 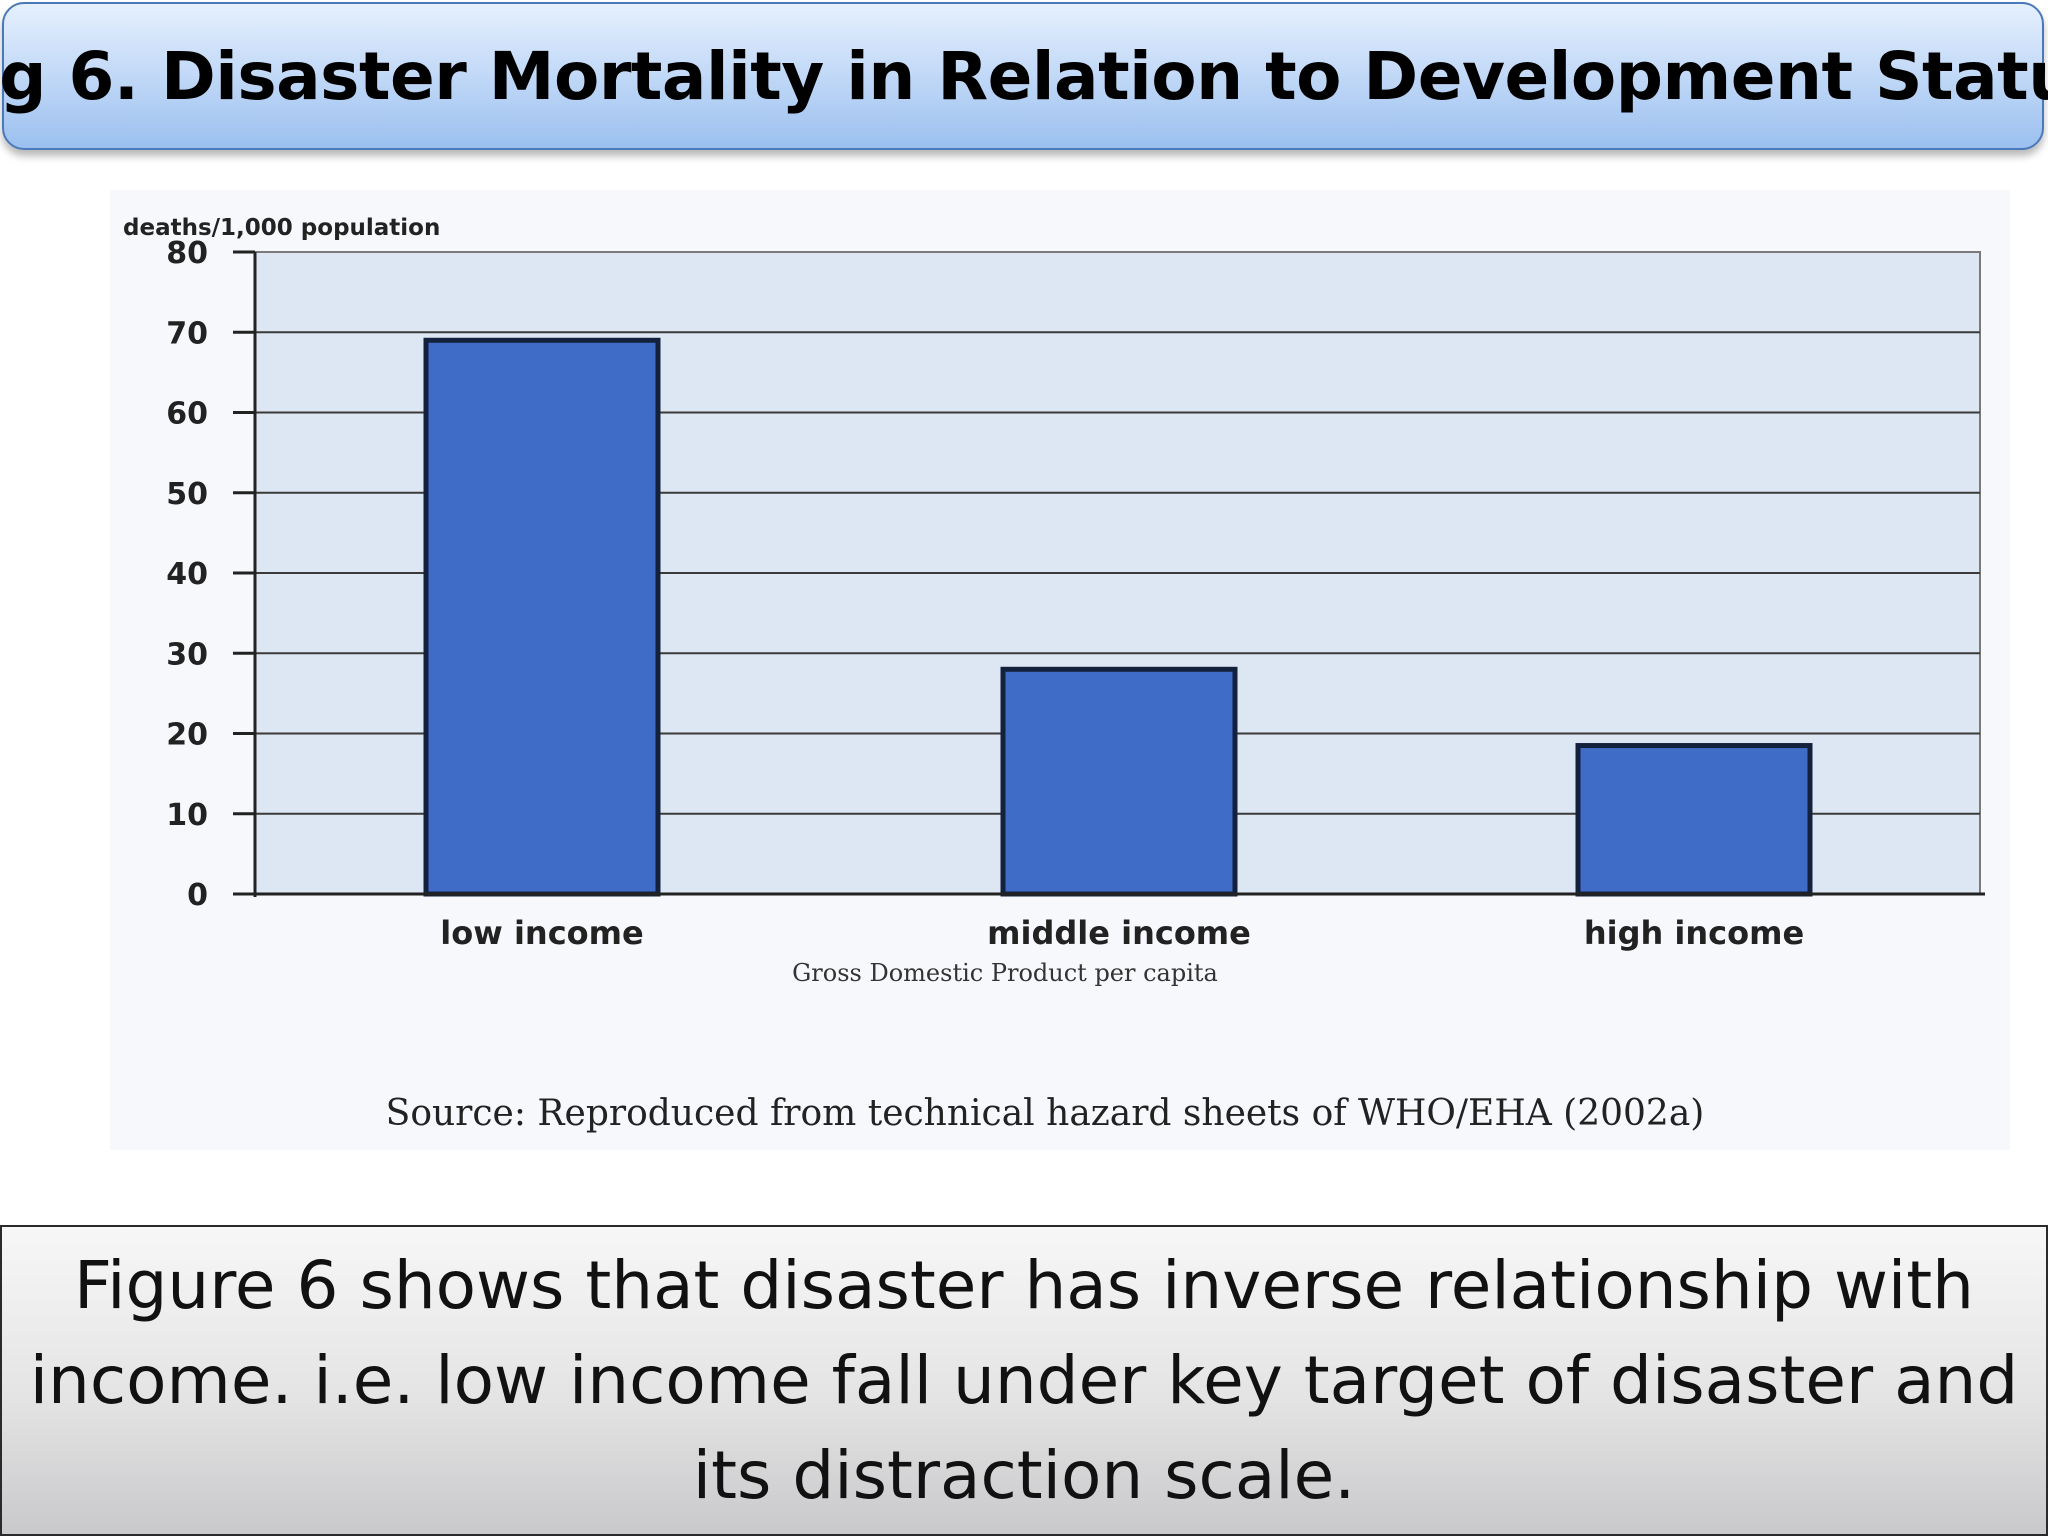 What do you see at coordinates (1119, 781) in the screenshot?
I see `bar-middle-income` at bounding box center [1119, 781].